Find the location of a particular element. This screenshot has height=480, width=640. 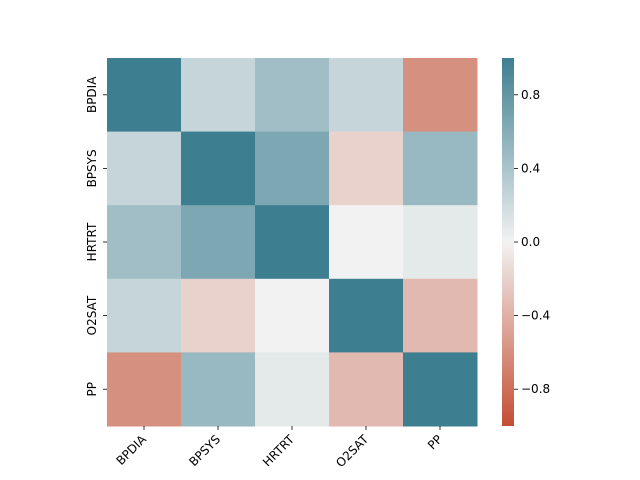

colorbar-tick-label: 0.8 is located at coordinates (530, 95).